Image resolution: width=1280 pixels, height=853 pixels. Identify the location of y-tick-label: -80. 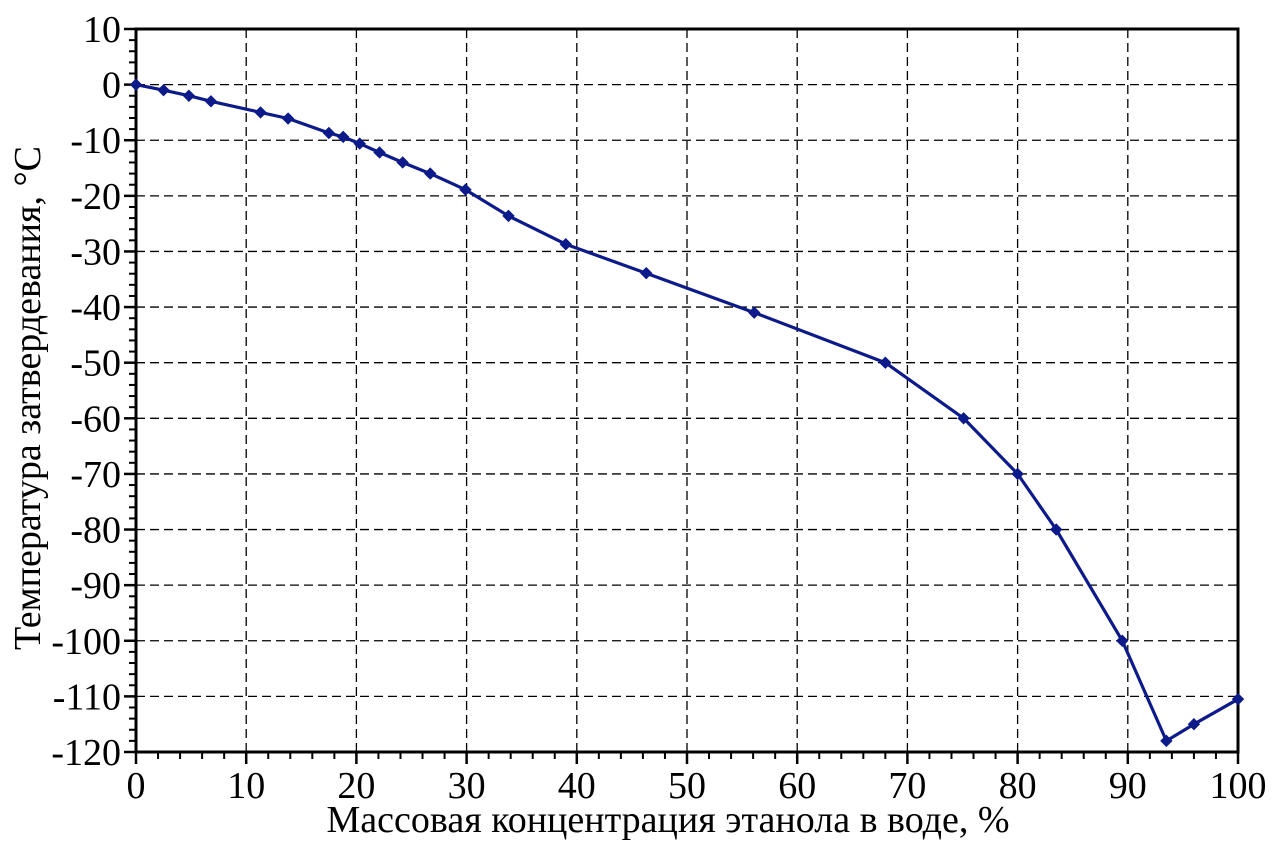
(95, 531).